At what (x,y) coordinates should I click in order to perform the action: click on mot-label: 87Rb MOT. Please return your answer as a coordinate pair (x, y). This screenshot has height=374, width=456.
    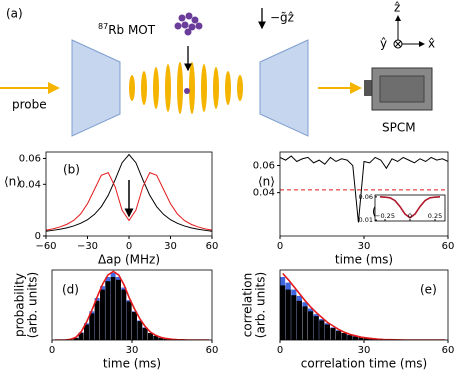
    Looking at the image, I should click on (127, 29).